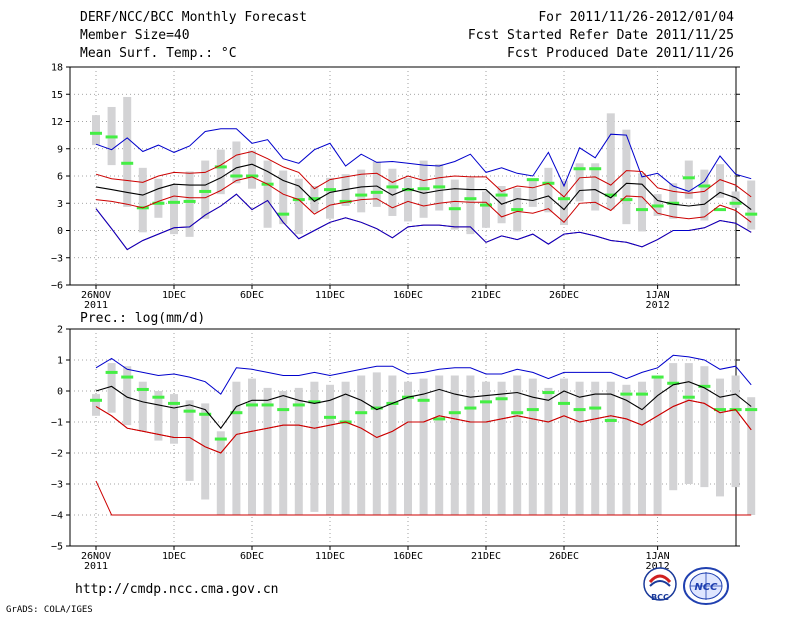 The width and height of the screenshot is (800, 618). I want to click on footer-url: http://cmdp.ncc.cma.gov.cn, so click(177, 589).